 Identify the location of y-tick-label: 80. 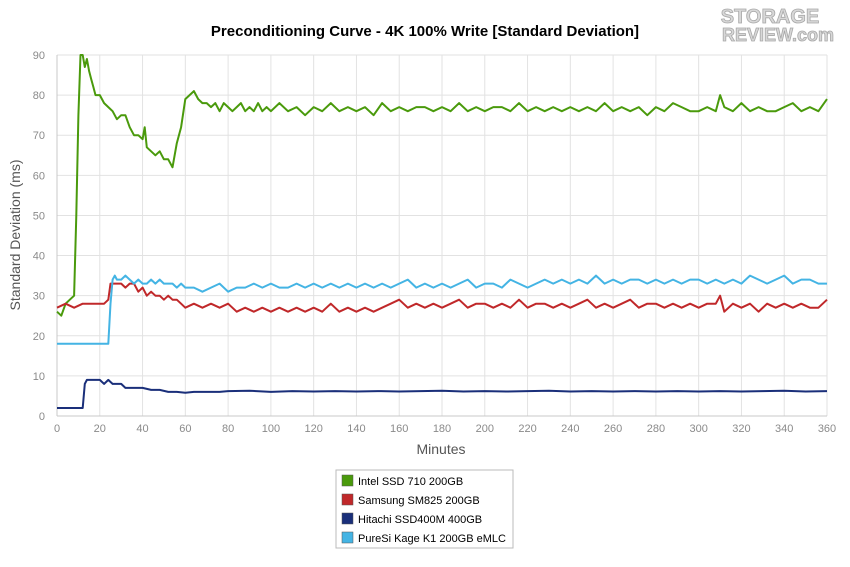
(39, 96).